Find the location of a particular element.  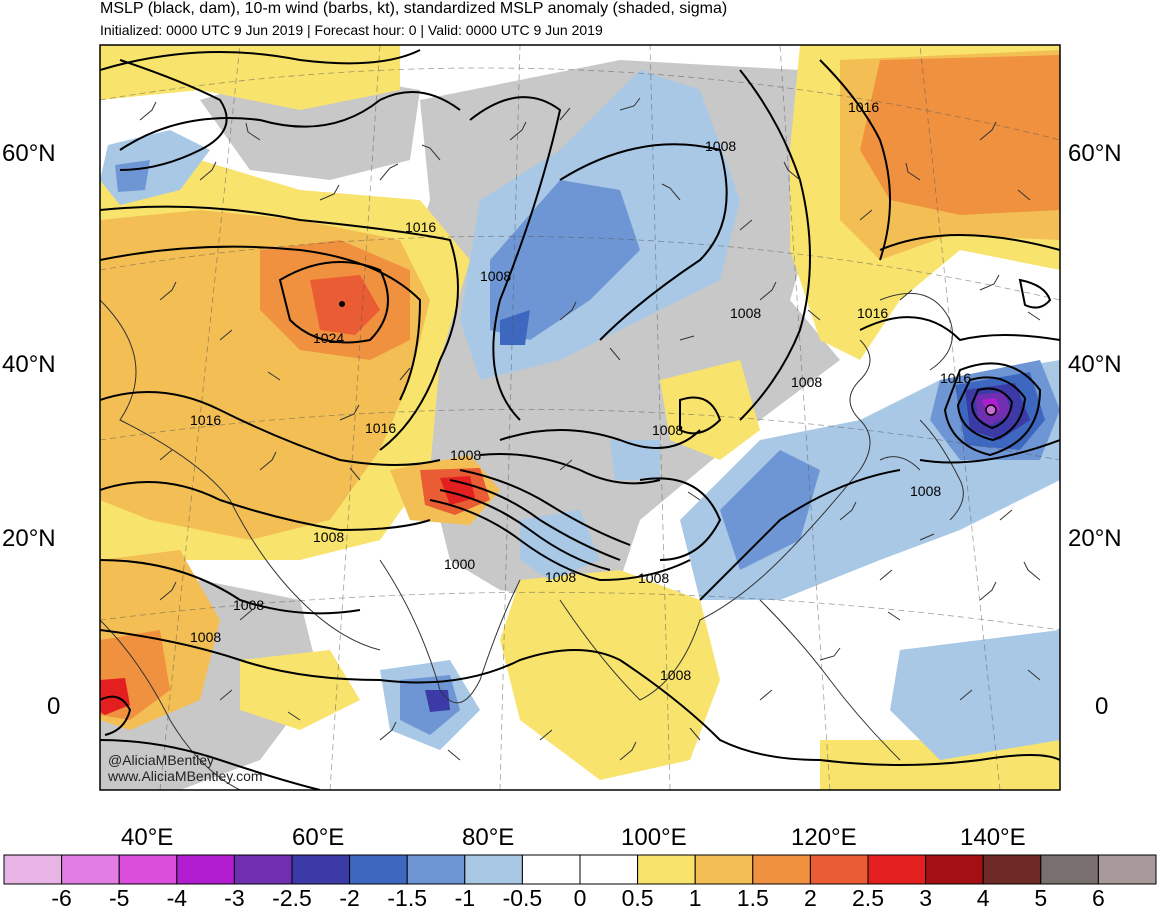

lat-label-right: 0 is located at coordinates (1102, 706).